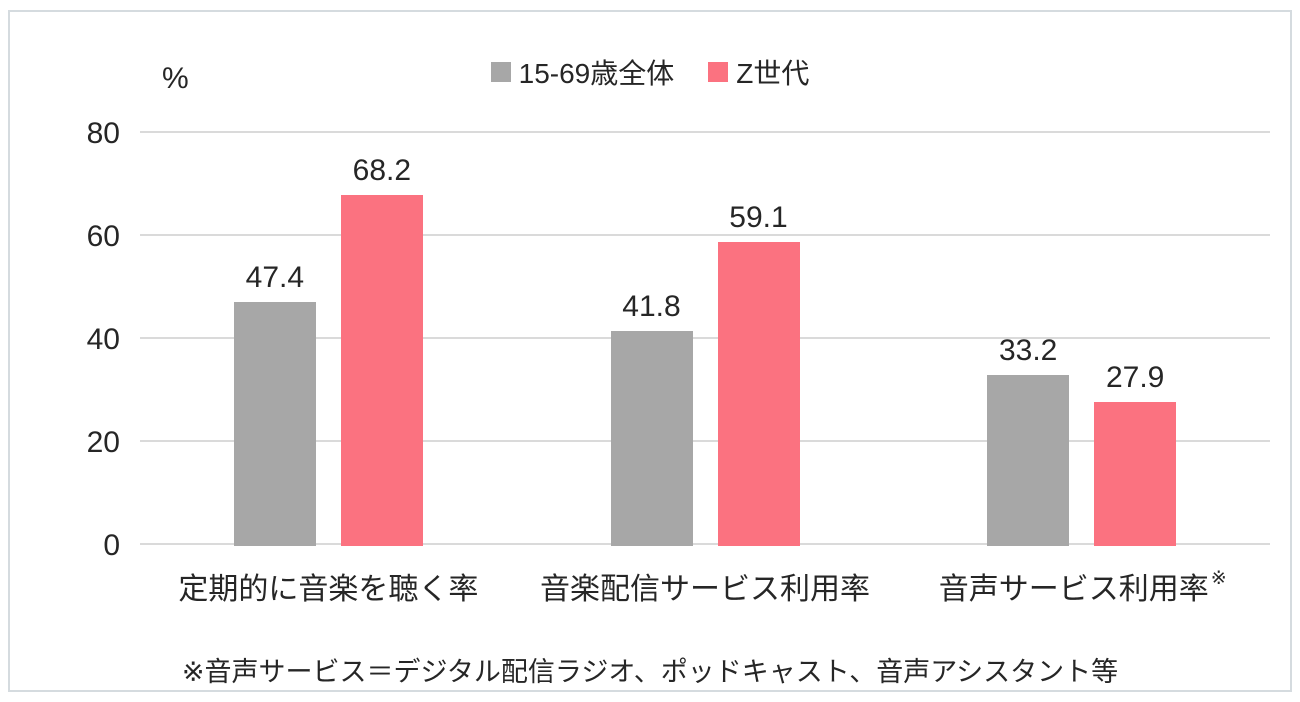 The image size is (1300, 702). What do you see at coordinates (650, 672) in the screenshot?
I see `footnote: ※音声サービス＝デジタル配信ラジオ、ポッドキャスト、音声アシスタント等` at bounding box center [650, 672].